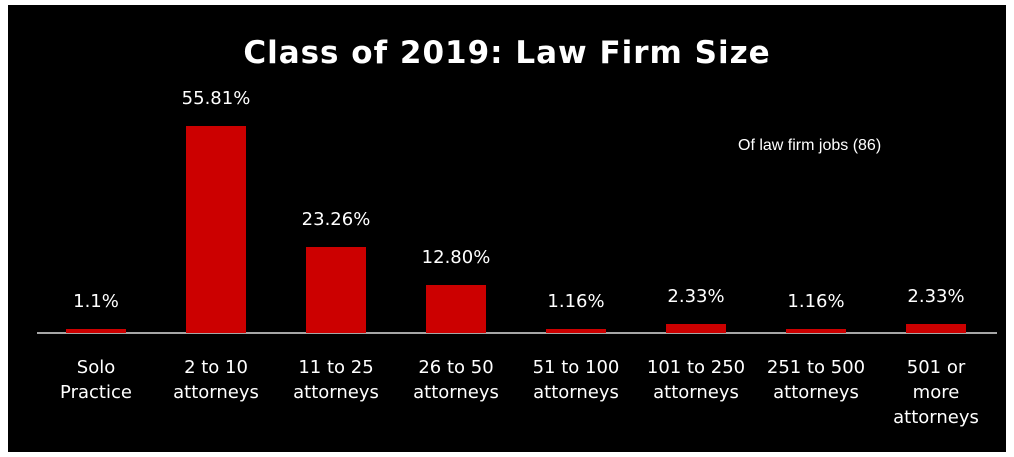  Describe the element at coordinates (816, 380) in the screenshot. I see `x-tick-label: 251 to 500 attorneys` at that location.